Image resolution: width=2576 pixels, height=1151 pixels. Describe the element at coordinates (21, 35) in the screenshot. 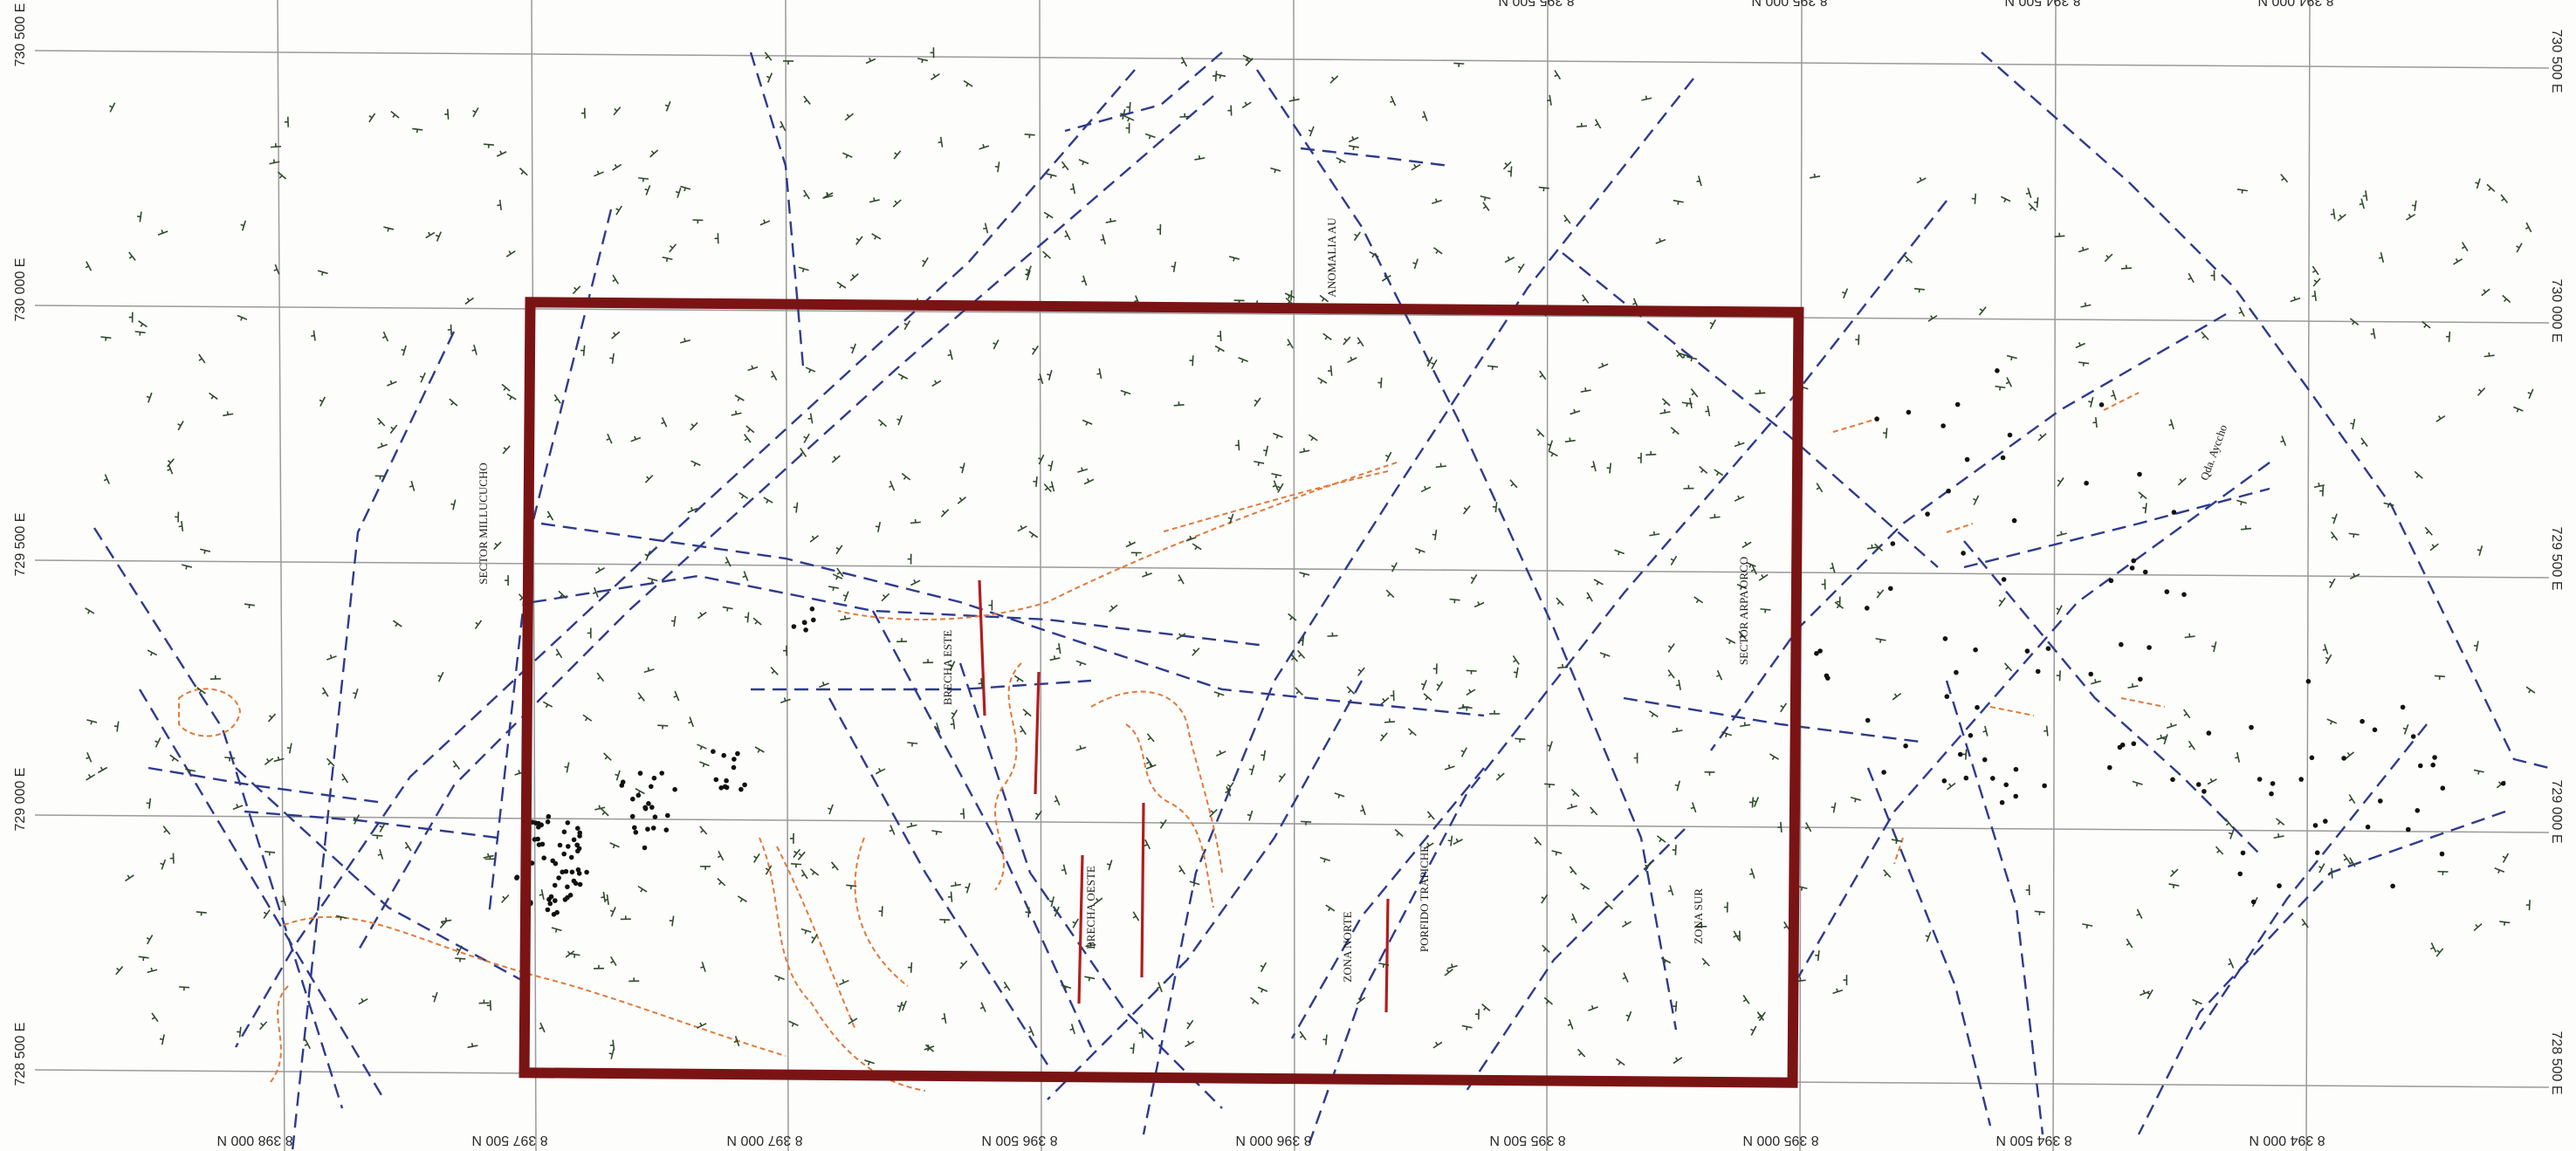

I see `easting-label: 730 500 E` at that location.